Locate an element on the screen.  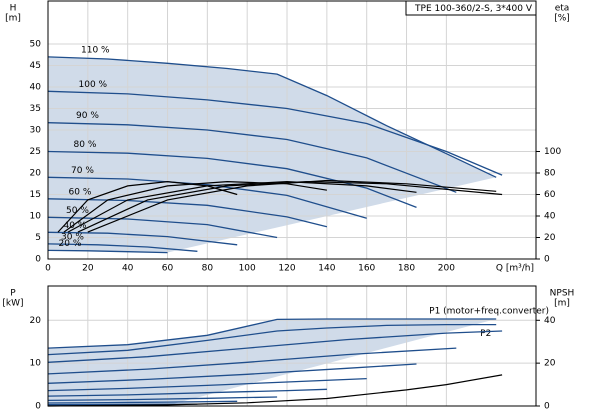
x-tick-label: 140 is located at coordinates (326, 269).